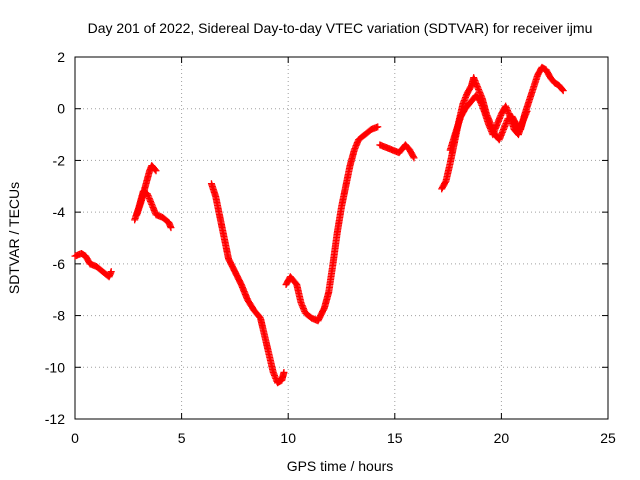 The height and width of the screenshot is (480, 640). Describe the element at coordinates (75, 438) in the screenshot. I see `x-tick-label: 0` at that location.